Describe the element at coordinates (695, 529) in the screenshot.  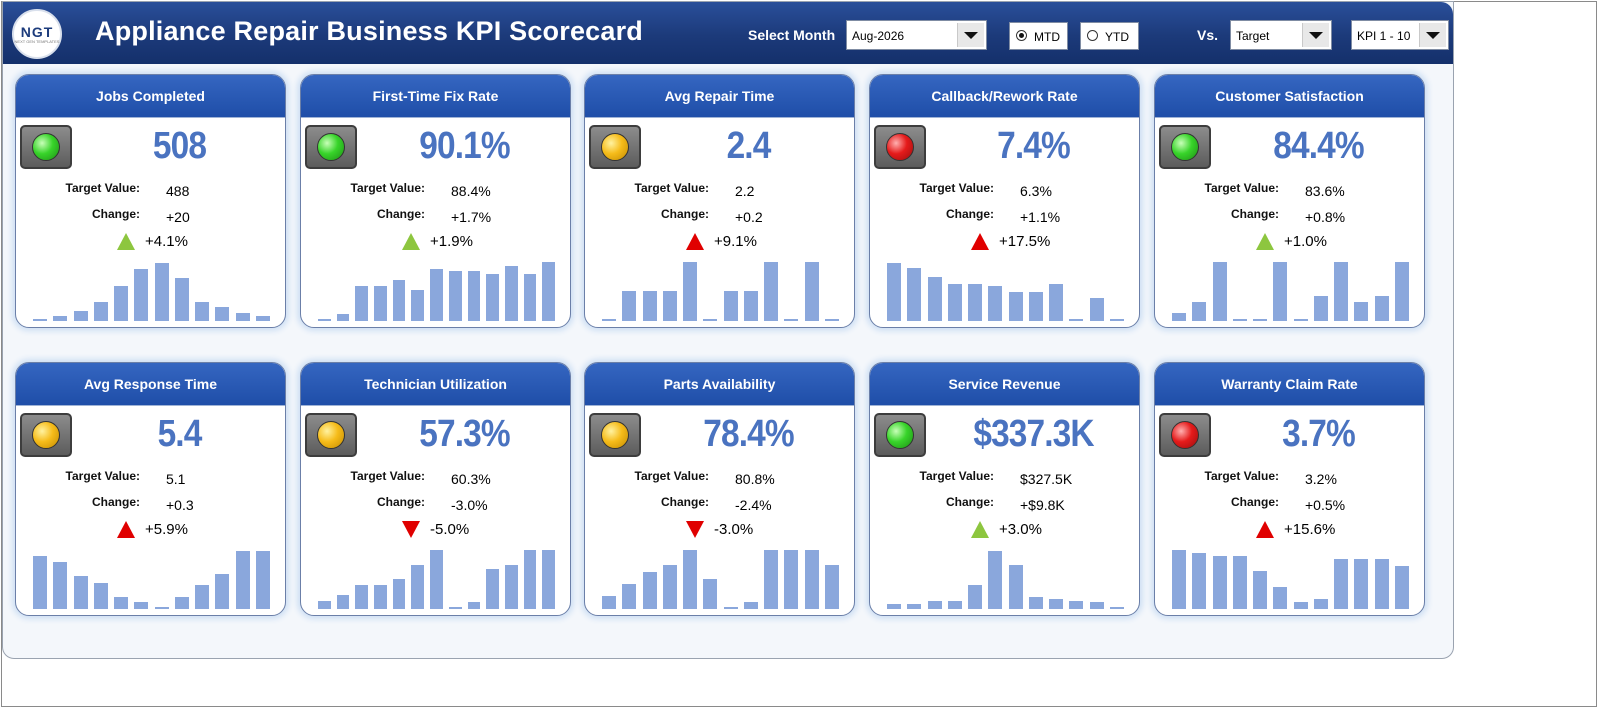
I see `arrow-down-icon` at that location.